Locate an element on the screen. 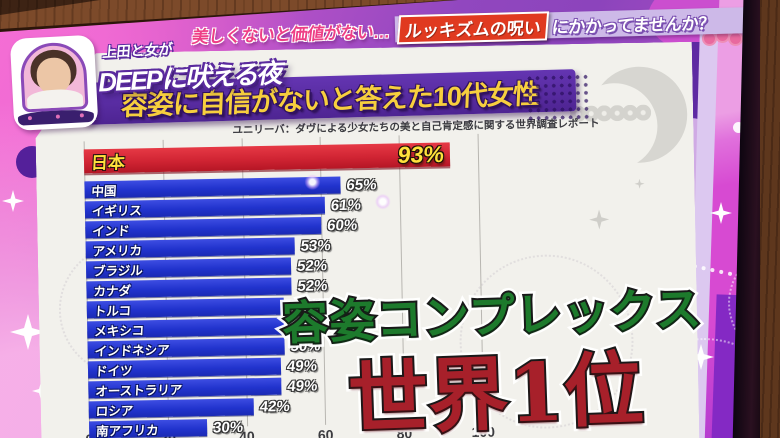 This screenshot has width=780, height=438. bar-label: アメリカ is located at coordinates (117, 251).